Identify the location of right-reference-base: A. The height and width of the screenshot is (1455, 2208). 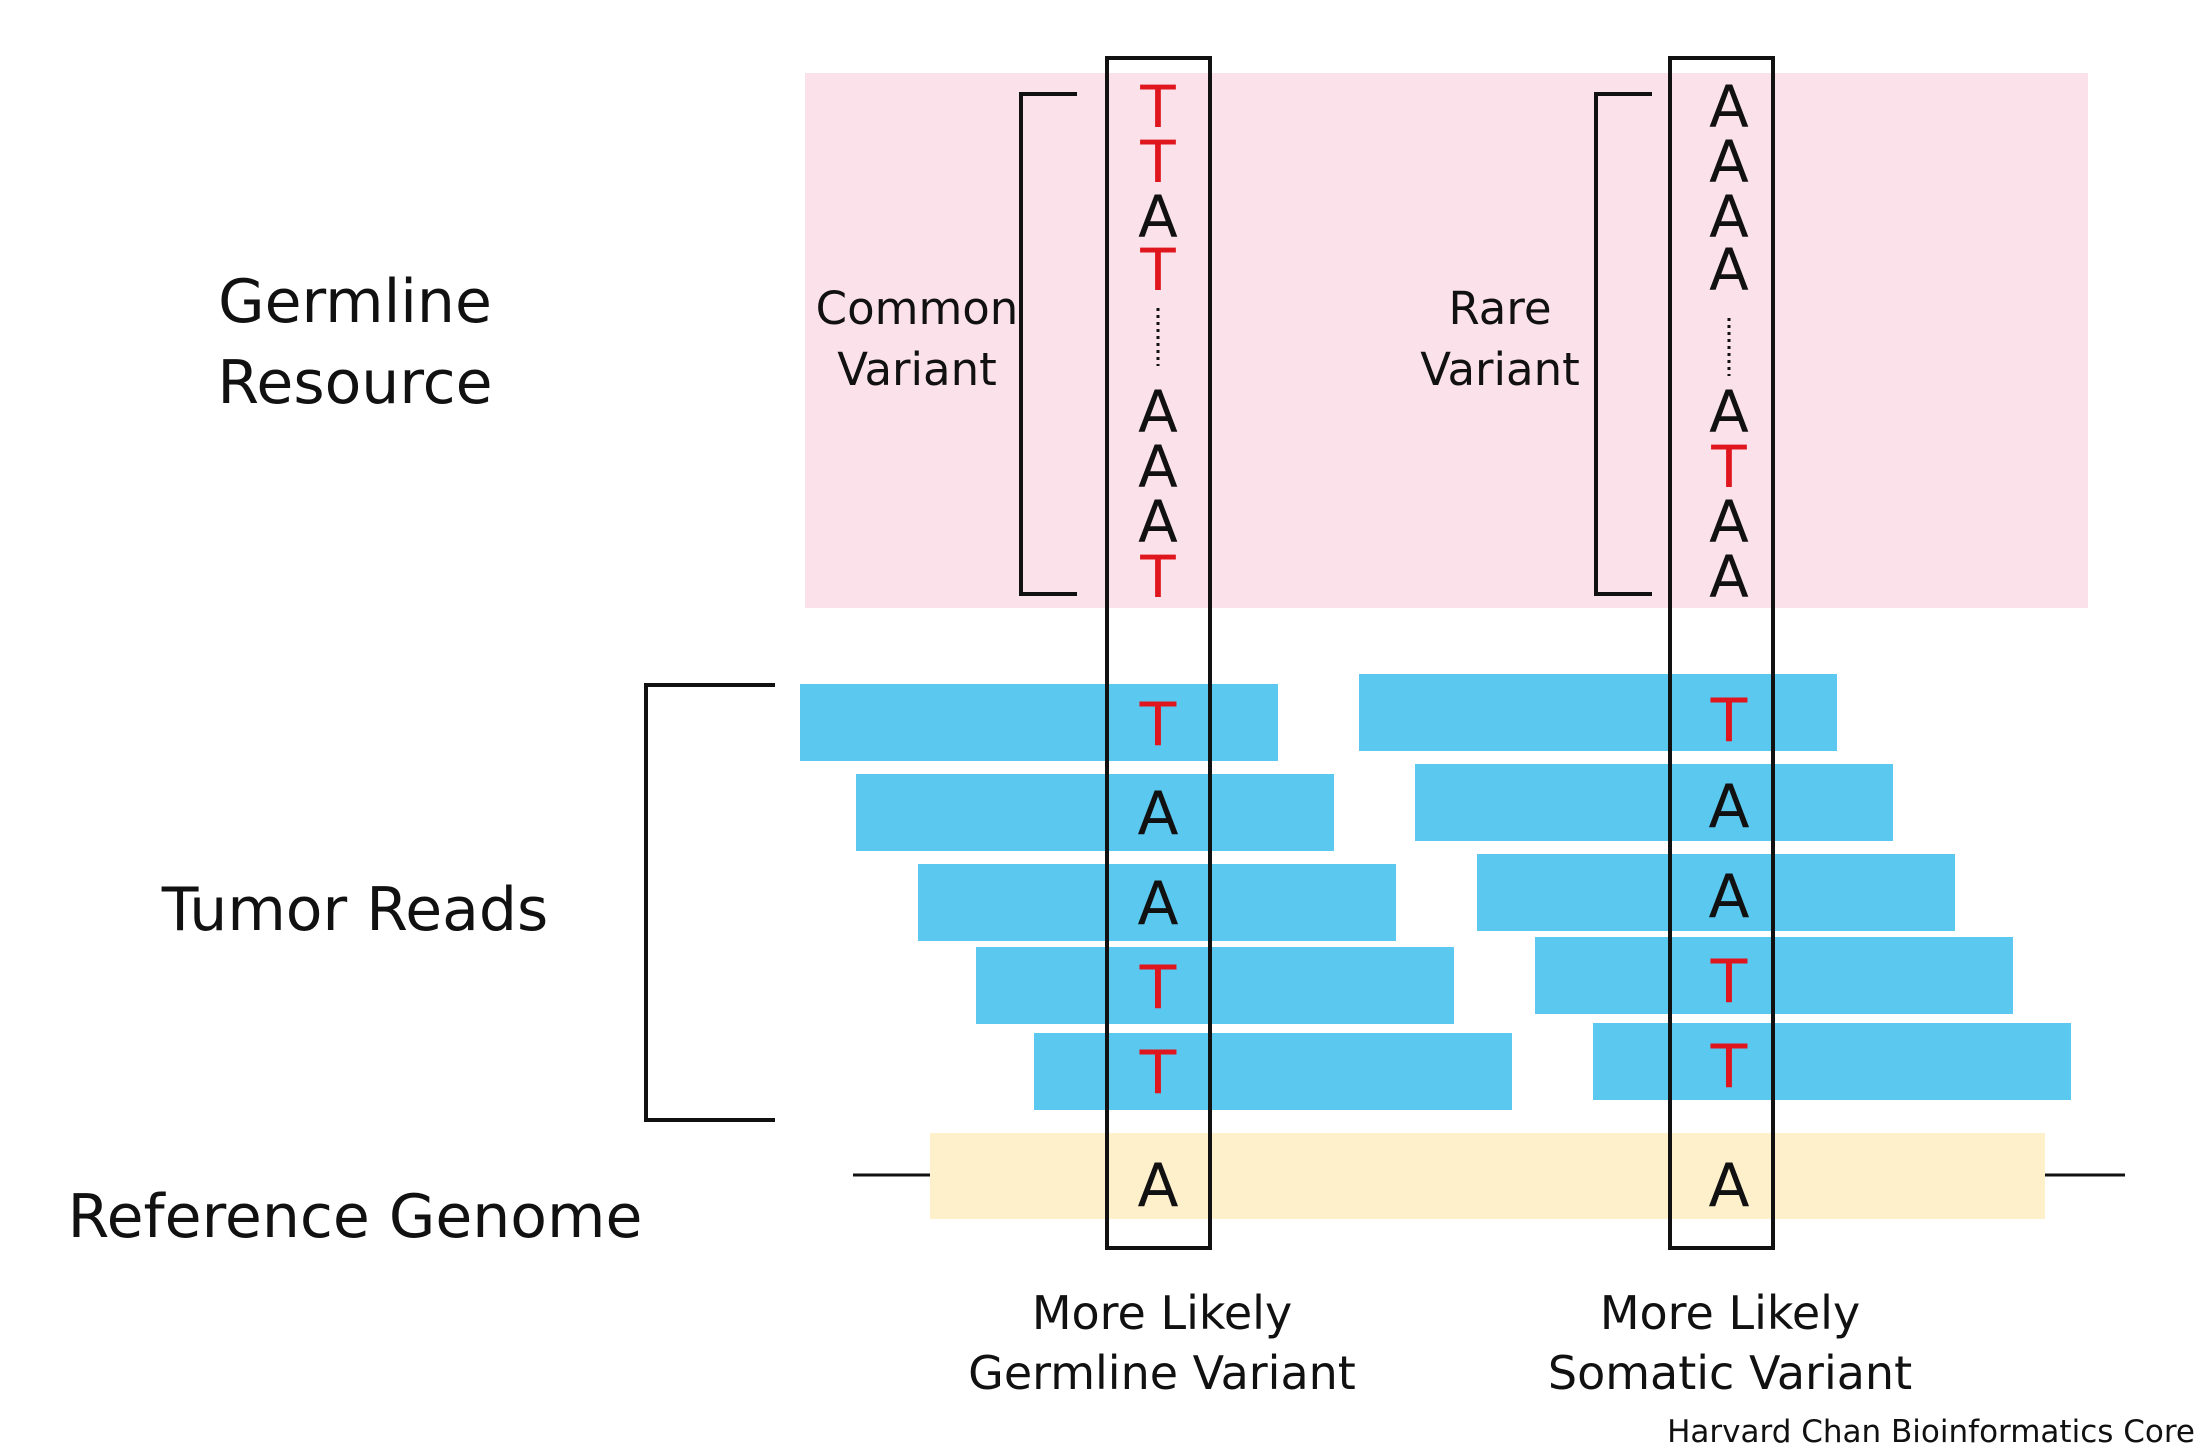
(1728, 1186).